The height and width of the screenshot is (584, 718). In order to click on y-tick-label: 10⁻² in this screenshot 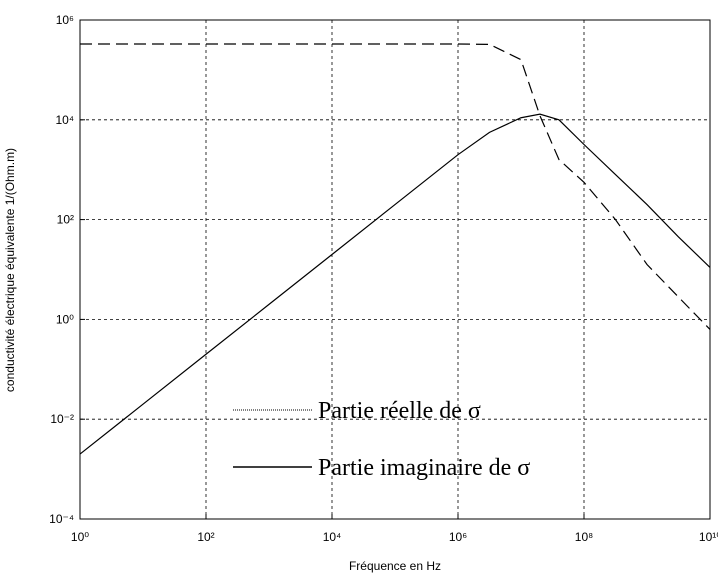, I will do `click(62, 419)`.